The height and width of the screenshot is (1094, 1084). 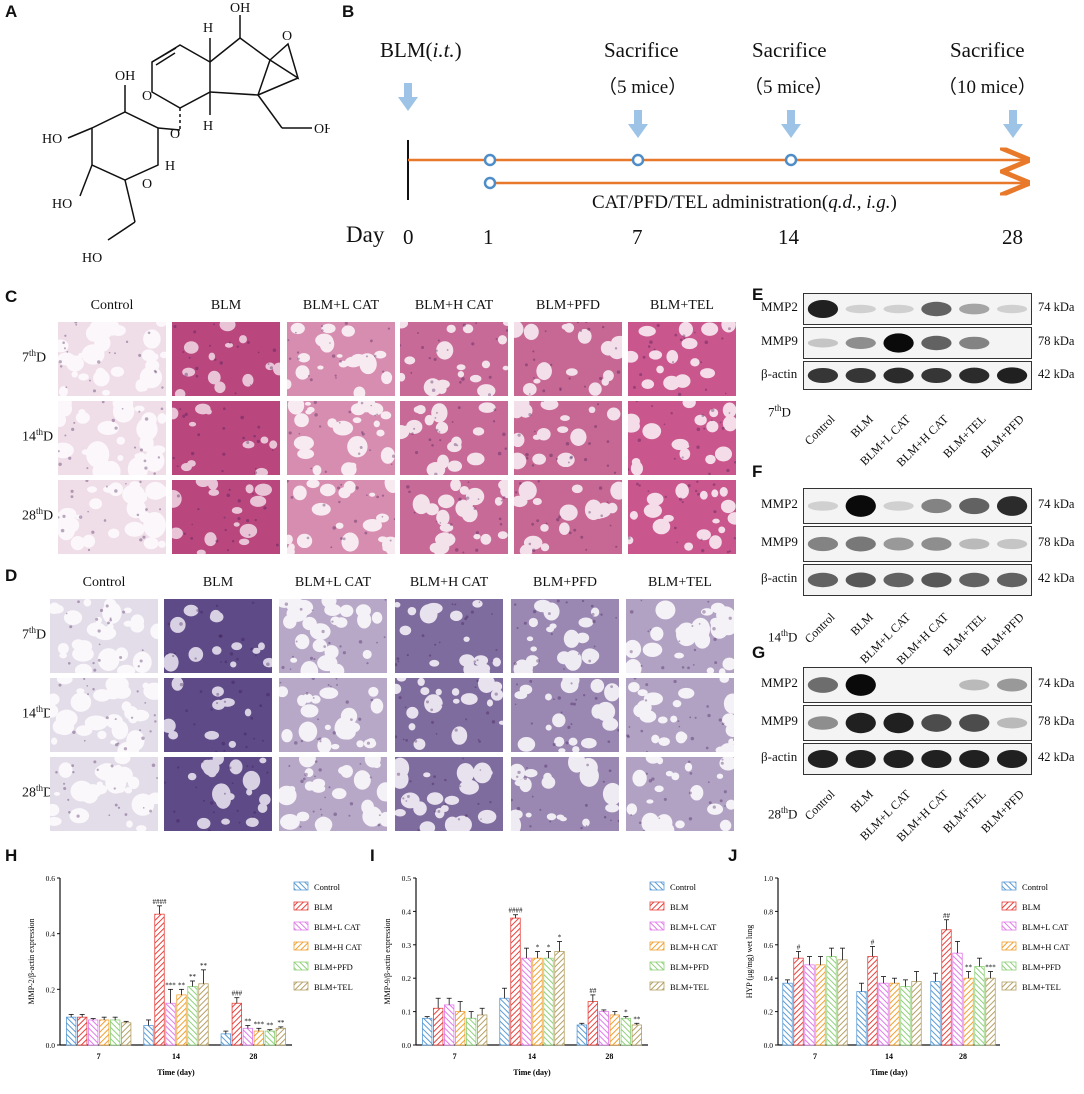 What do you see at coordinates (38, 713) in the screenshot?
I see `histology-row-label: 14thD` at bounding box center [38, 713].